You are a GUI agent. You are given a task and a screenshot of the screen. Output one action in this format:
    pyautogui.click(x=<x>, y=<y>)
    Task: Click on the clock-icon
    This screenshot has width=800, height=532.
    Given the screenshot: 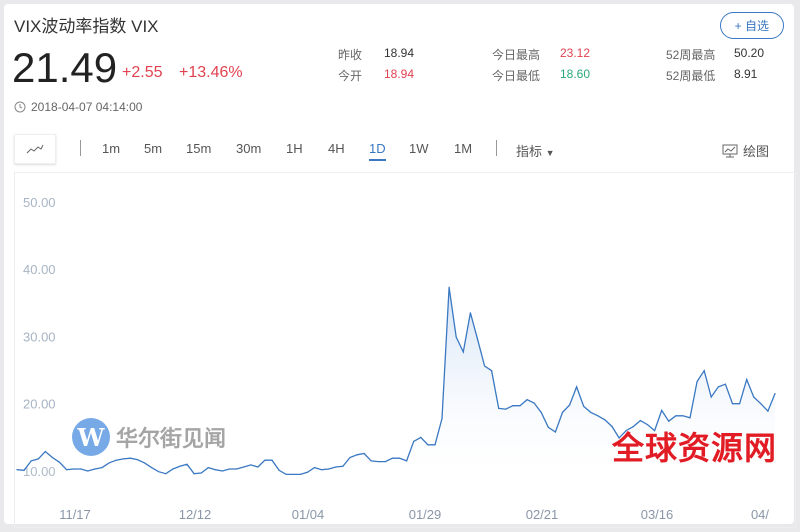 What is the action you would take?
    pyautogui.click(x=20, y=107)
    